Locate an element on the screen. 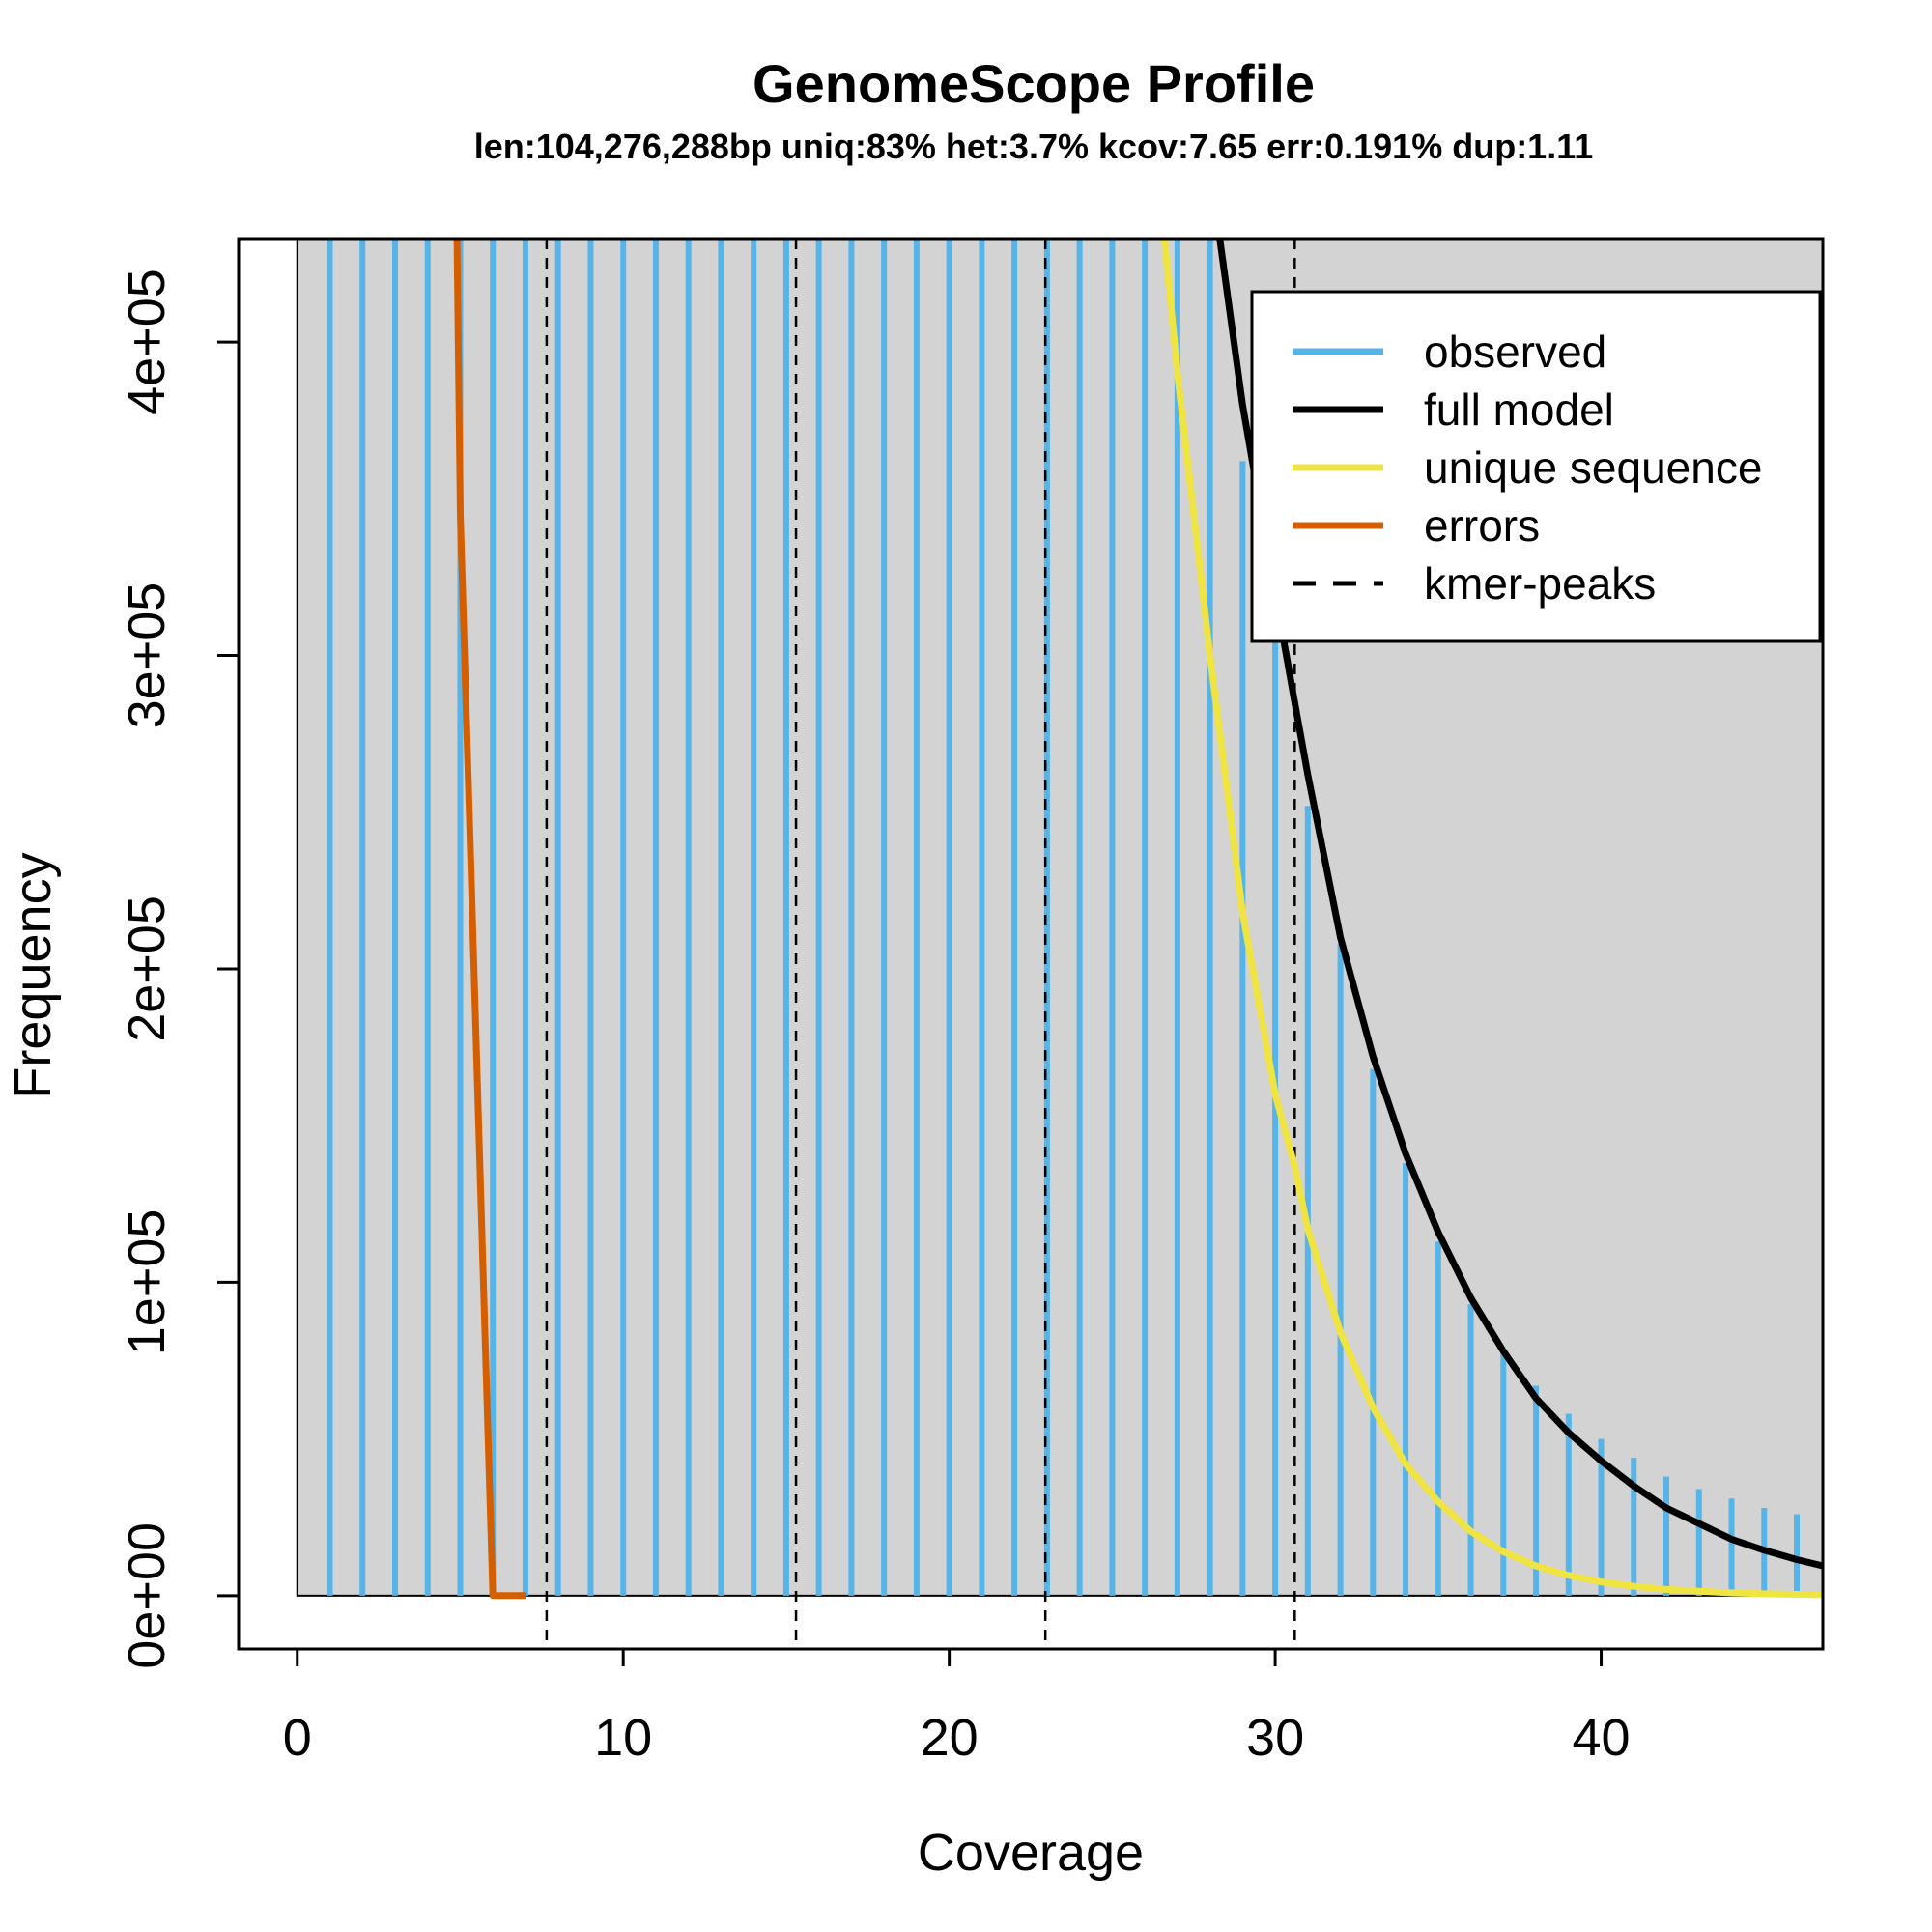 Image resolution: width=1932 pixels, height=1932 pixels. y-tick-label: 2e+05 is located at coordinates (147, 968).